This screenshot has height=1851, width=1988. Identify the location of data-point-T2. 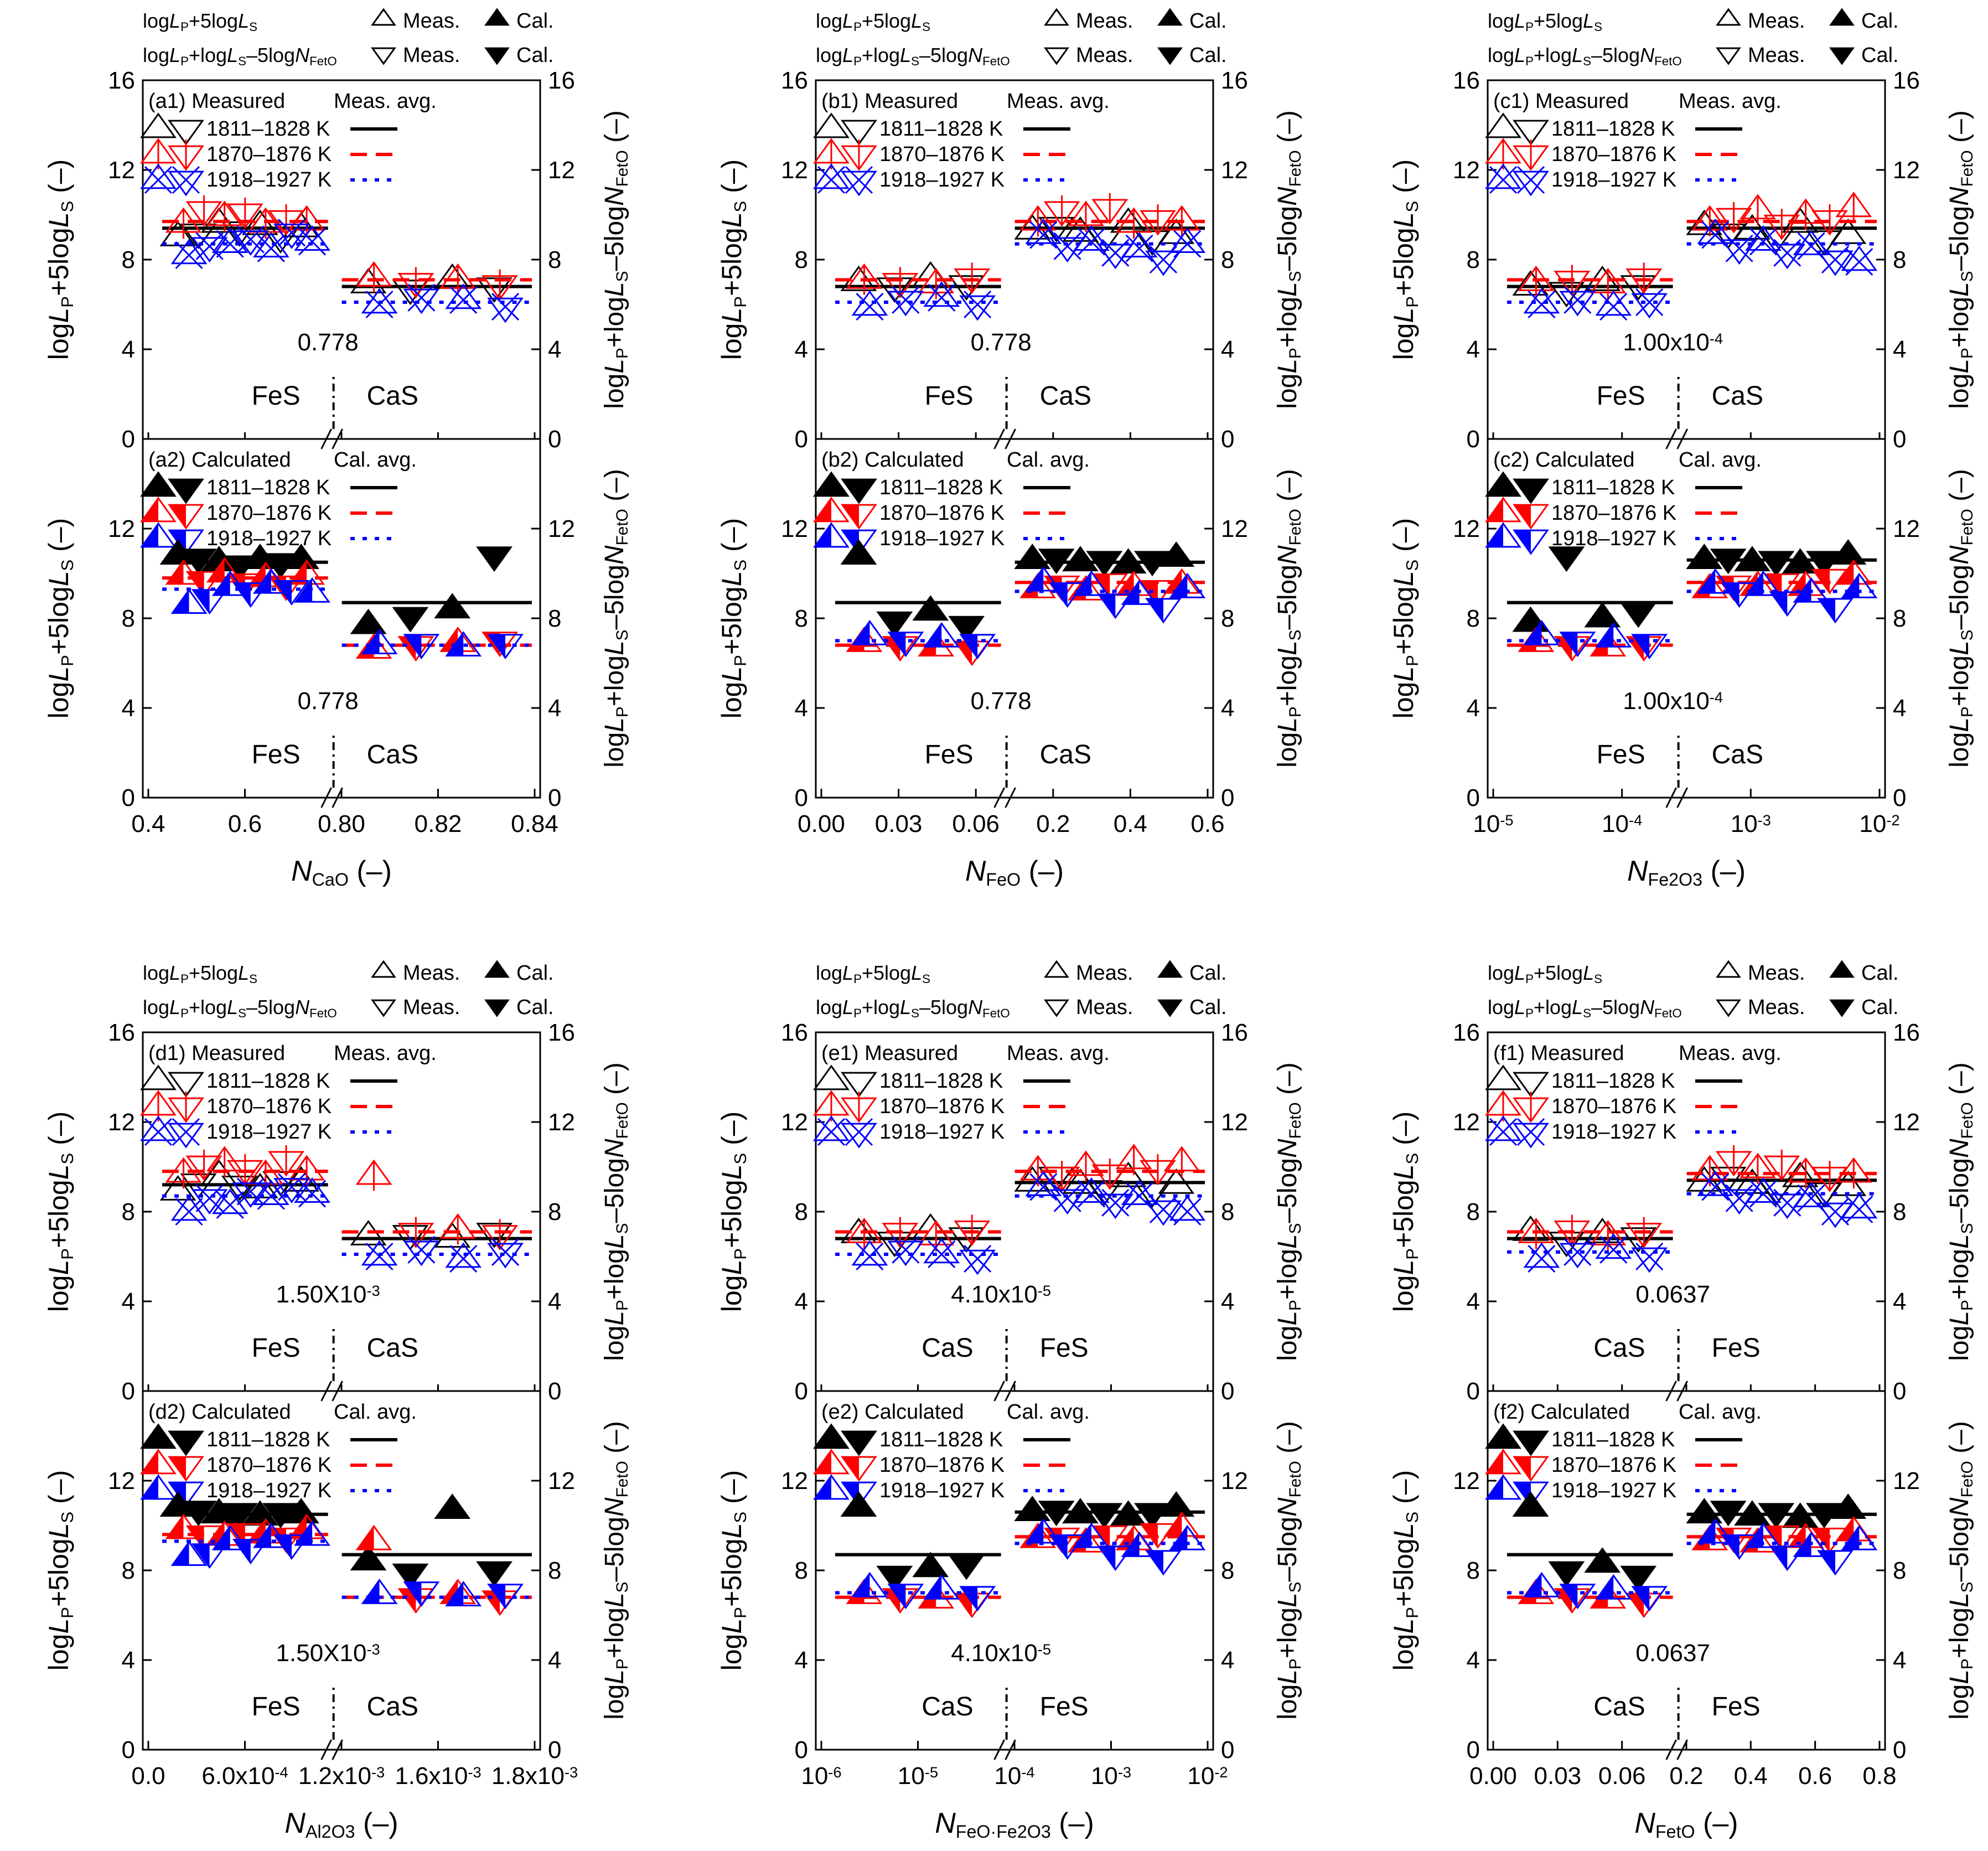
(1758, 1540).